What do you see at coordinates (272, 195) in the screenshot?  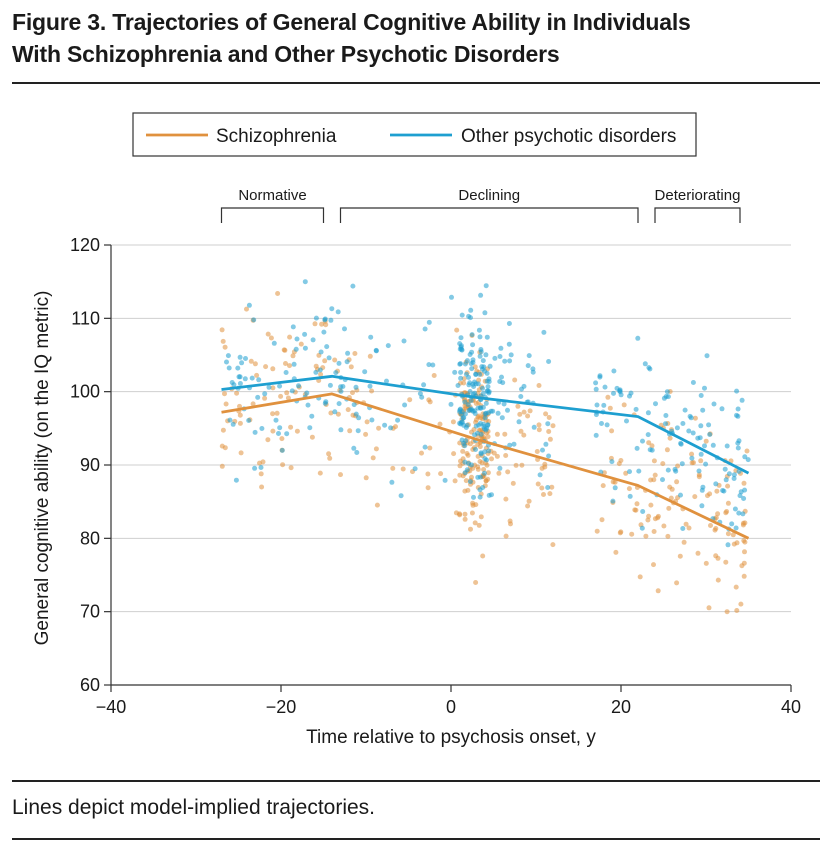 I see `phase-label: Normative` at bounding box center [272, 195].